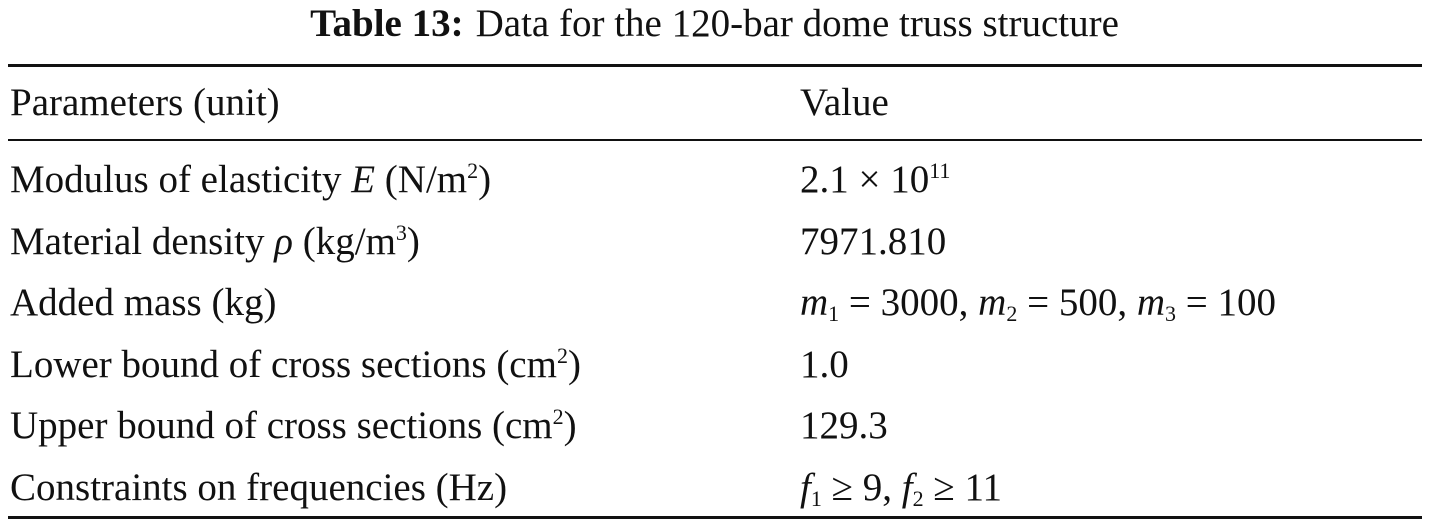  What do you see at coordinates (909, 302) in the screenshot?
I see `text: = 3000,` at bounding box center [909, 302].